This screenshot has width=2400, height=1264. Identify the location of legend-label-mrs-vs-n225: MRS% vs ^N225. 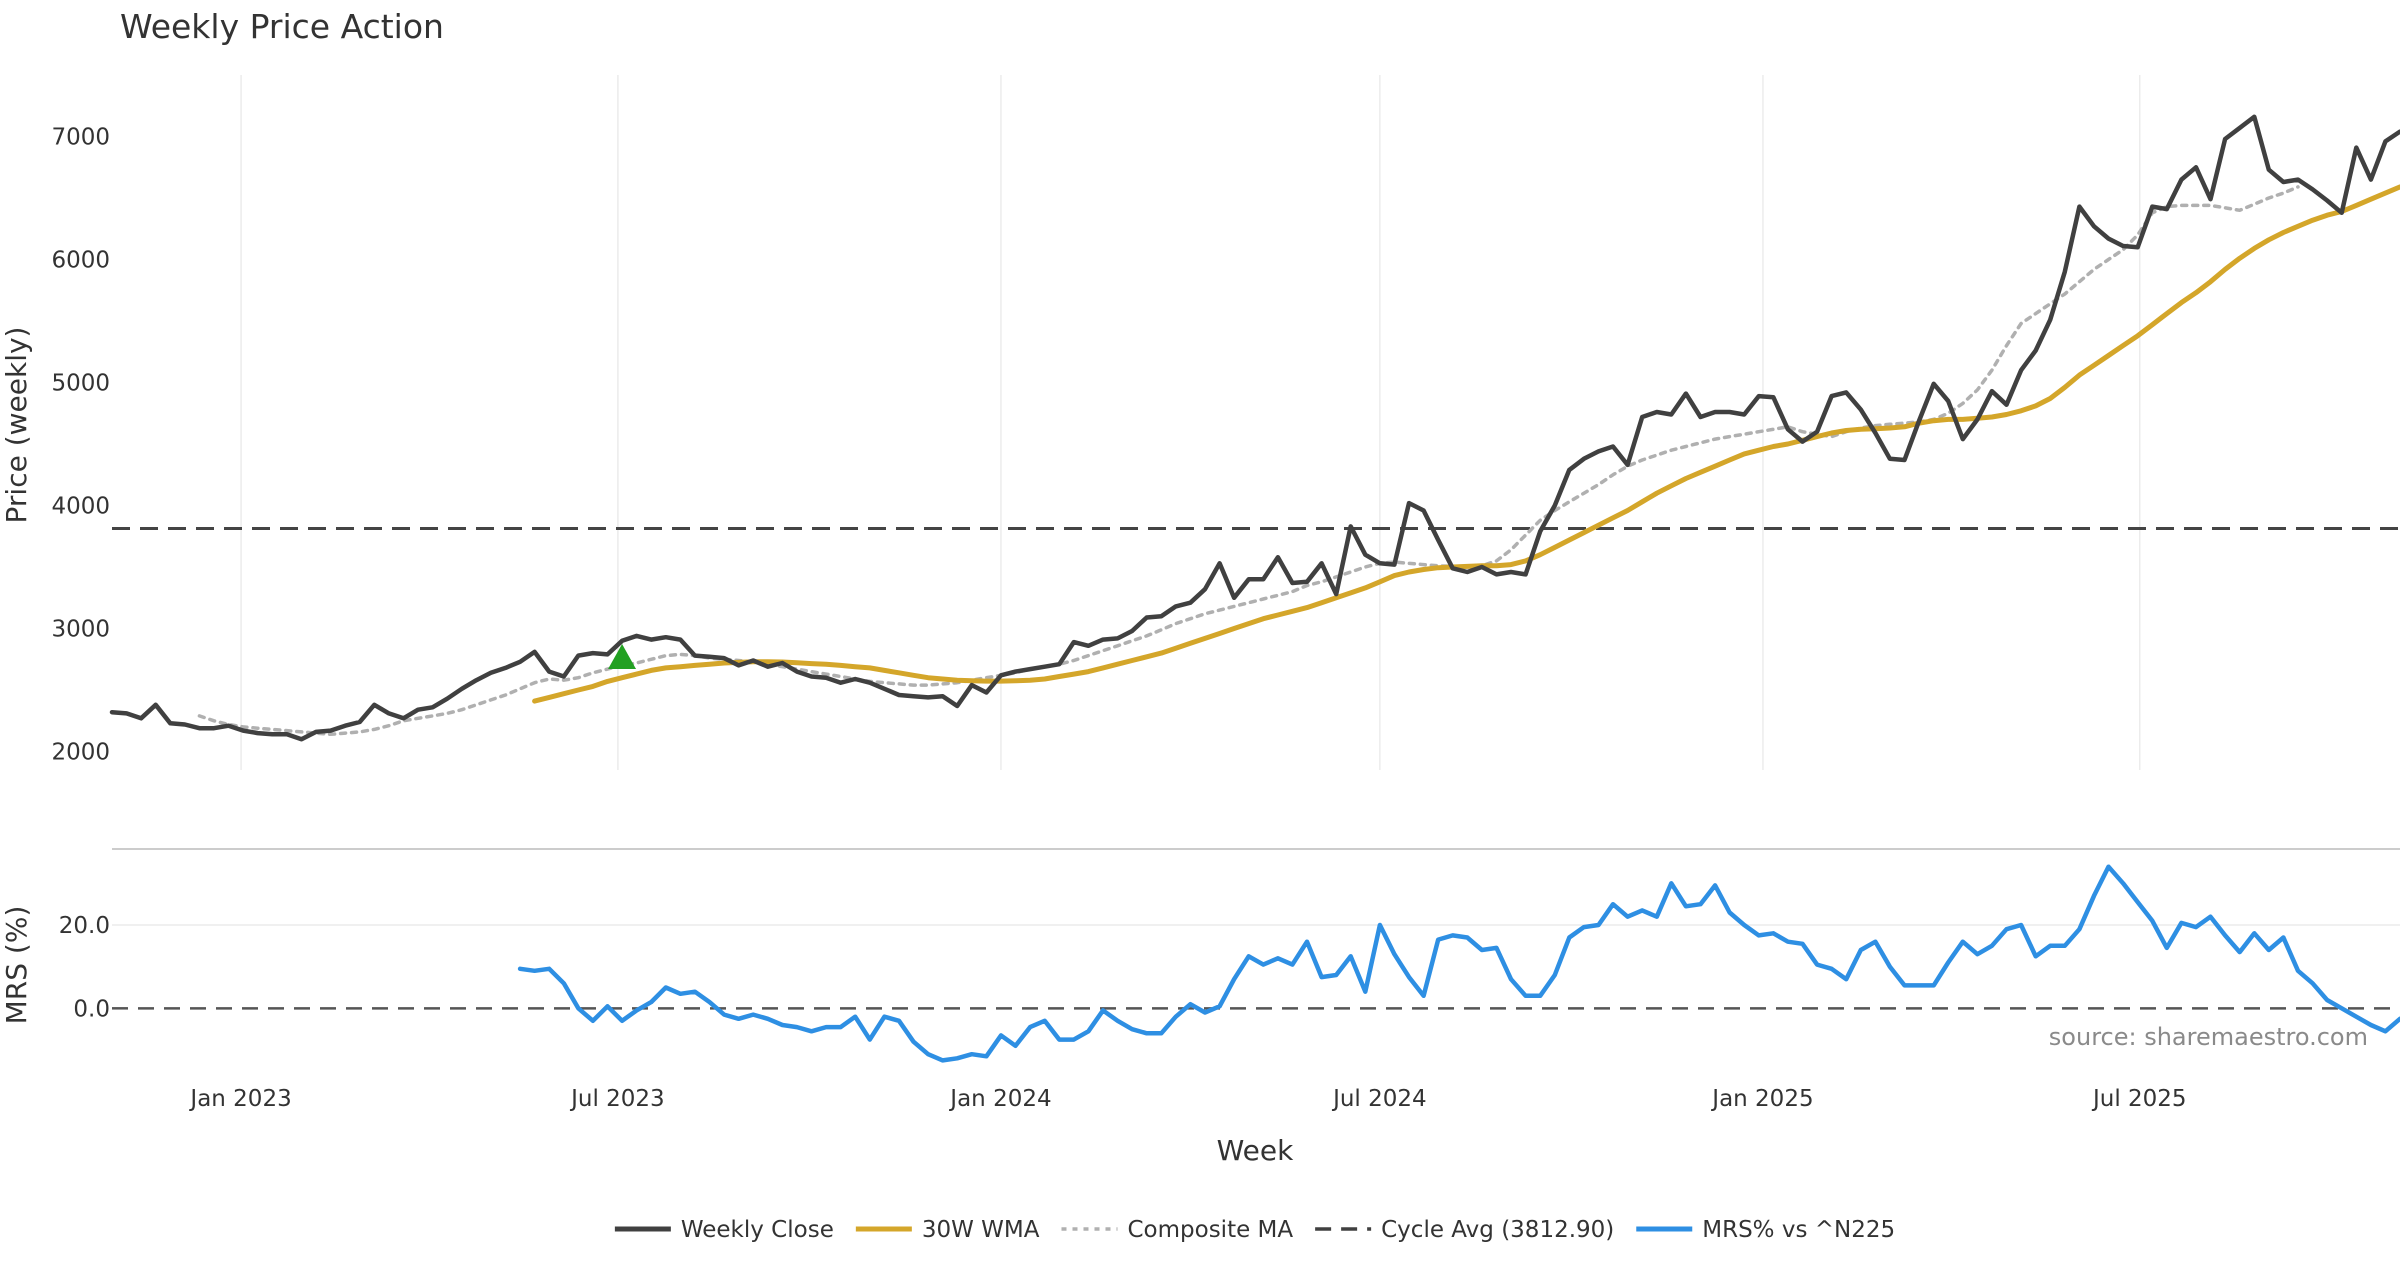
(1798, 1230).